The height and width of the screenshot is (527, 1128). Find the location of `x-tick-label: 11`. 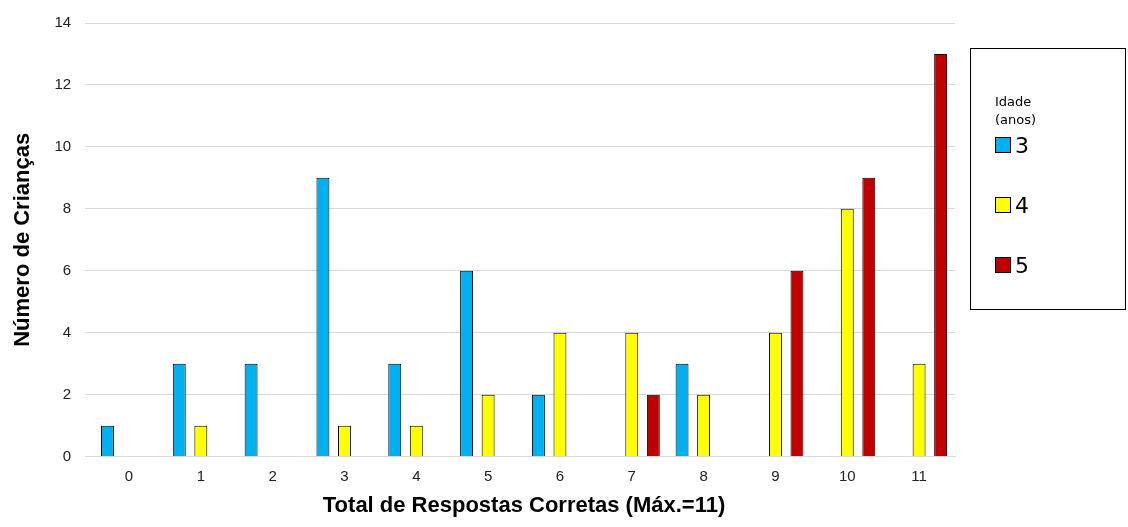

x-tick-label: 11 is located at coordinates (919, 475).